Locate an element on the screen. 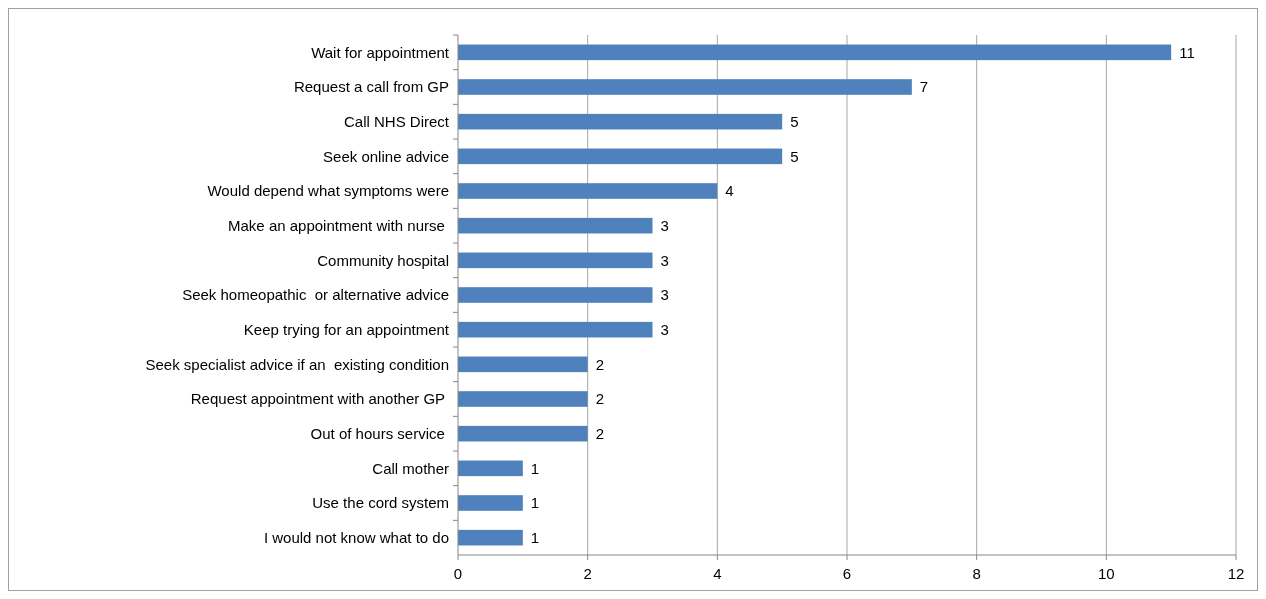 This screenshot has width=1266, height=599. y-tick-label: Use the cord system is located at coordinates (380, 503).